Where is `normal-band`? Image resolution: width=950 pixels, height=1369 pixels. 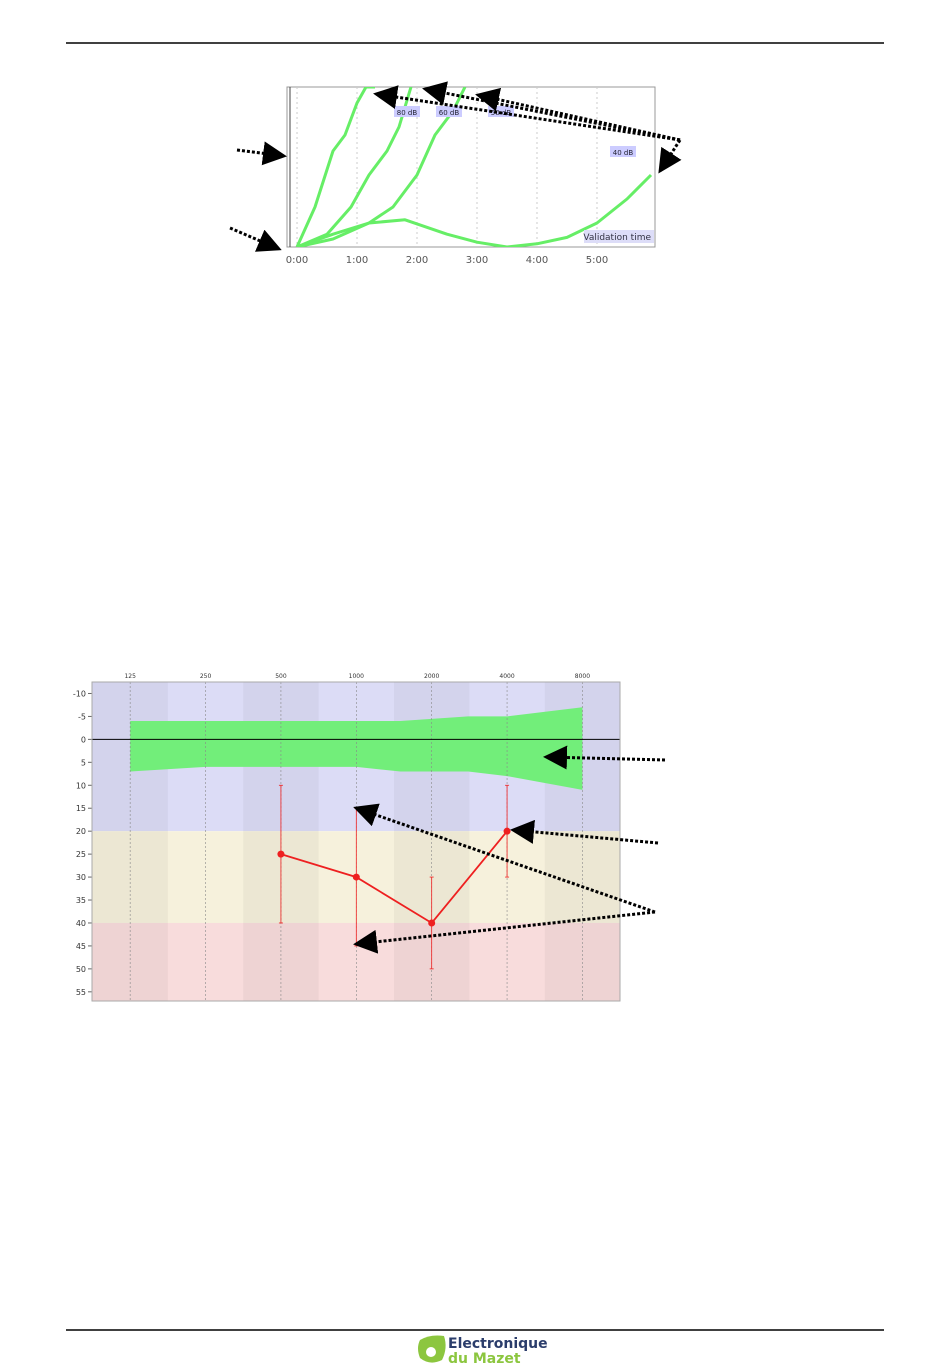
normal-band is located at coordinates (356, 748).